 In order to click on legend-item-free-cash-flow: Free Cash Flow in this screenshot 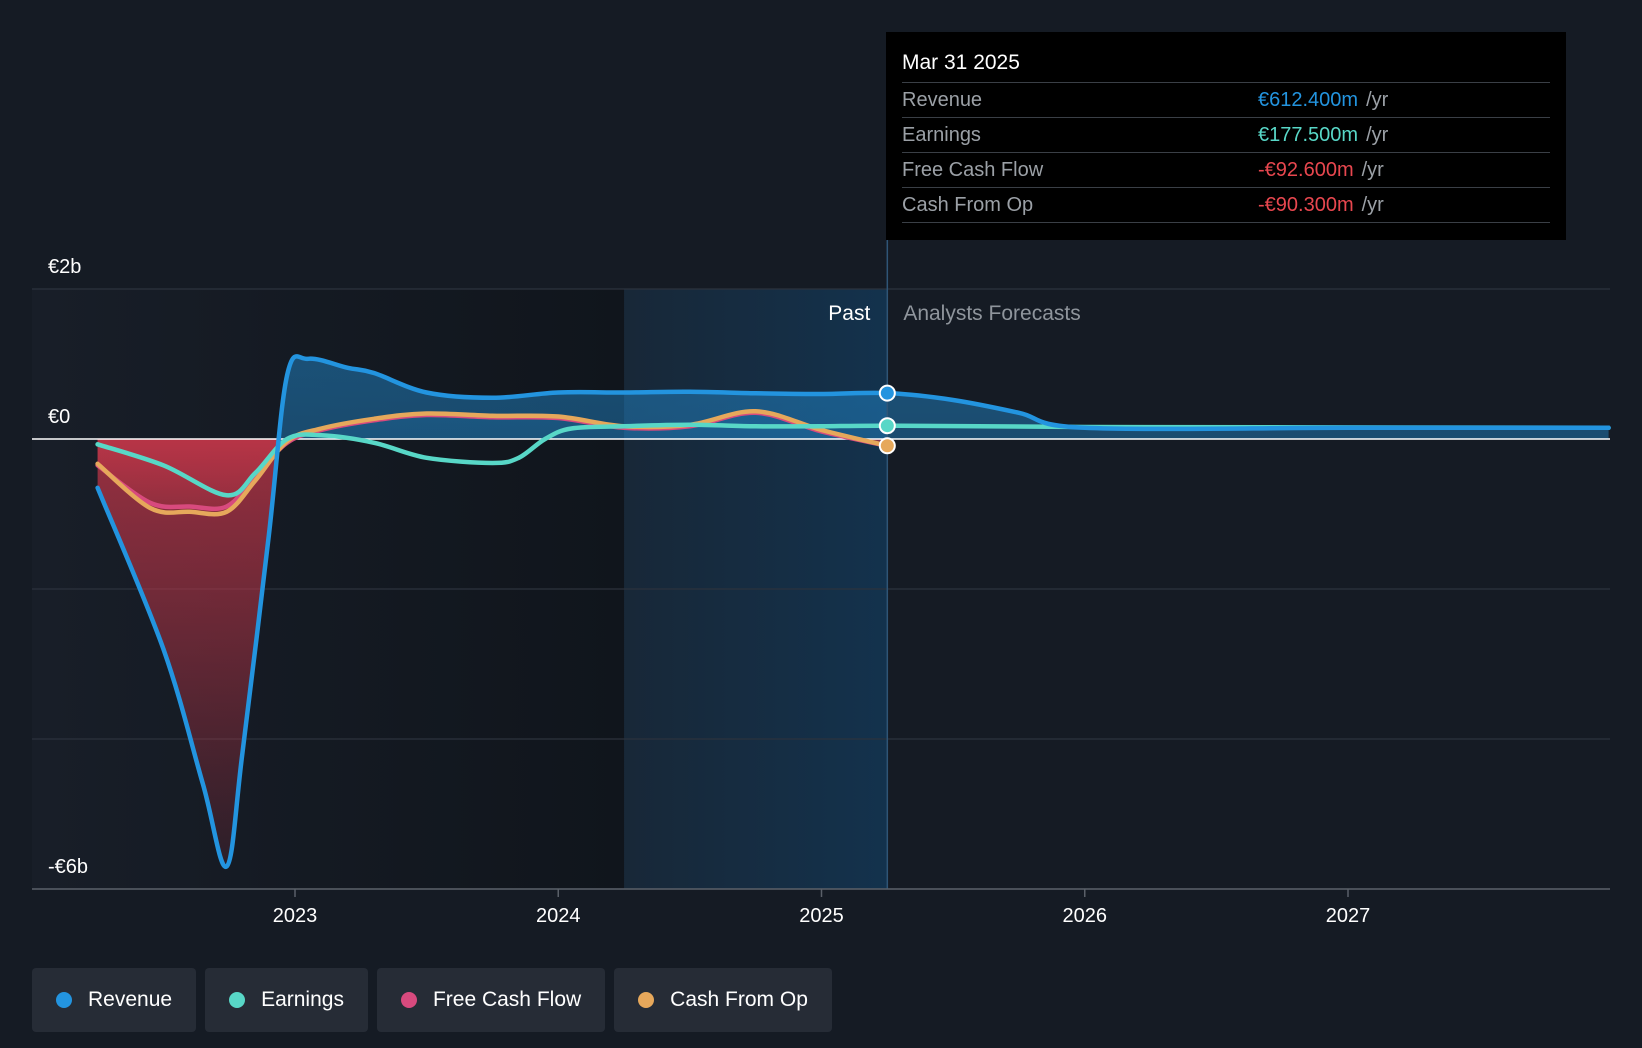, I will do `click(491, 1000)`.